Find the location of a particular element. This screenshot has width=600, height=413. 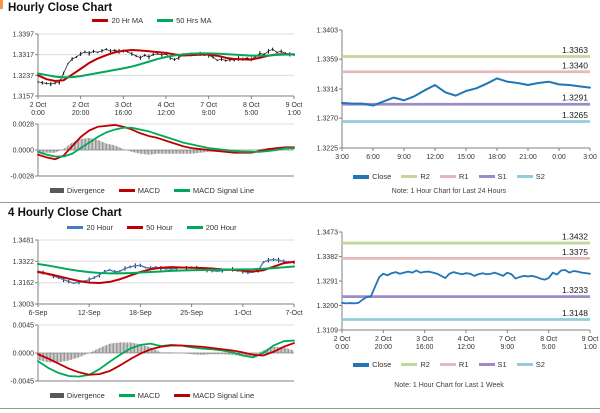

svg-text: 1.3200 is located at coordinates (328, 306).